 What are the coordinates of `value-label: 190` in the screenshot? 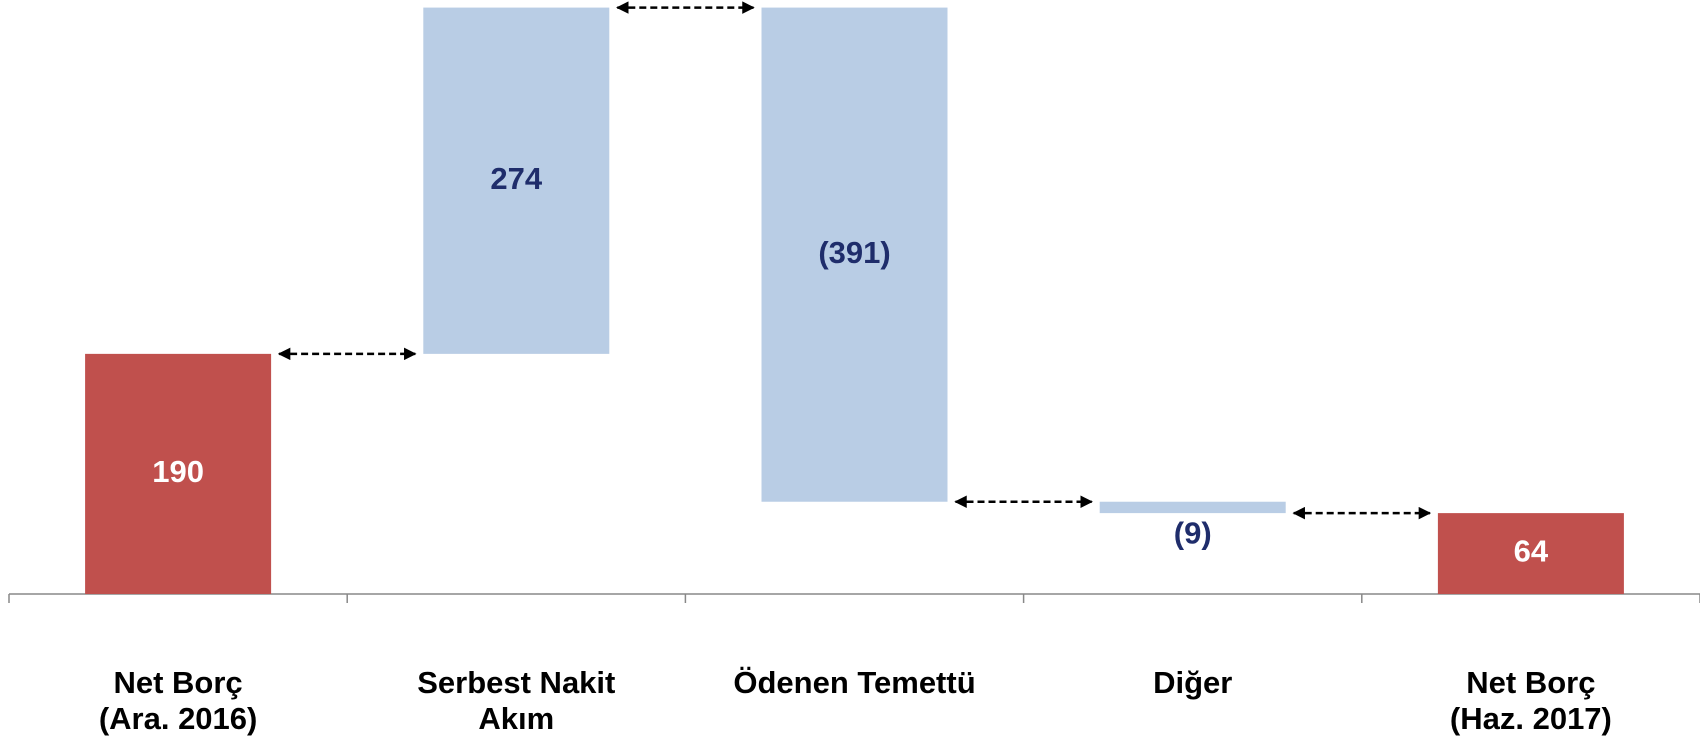 It's located at (178, 471).